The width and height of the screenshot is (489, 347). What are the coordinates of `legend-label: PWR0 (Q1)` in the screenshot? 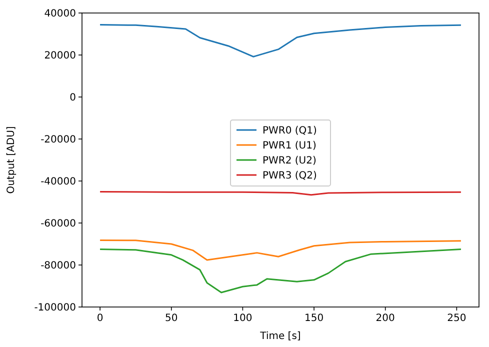 It's located at (290, 131).